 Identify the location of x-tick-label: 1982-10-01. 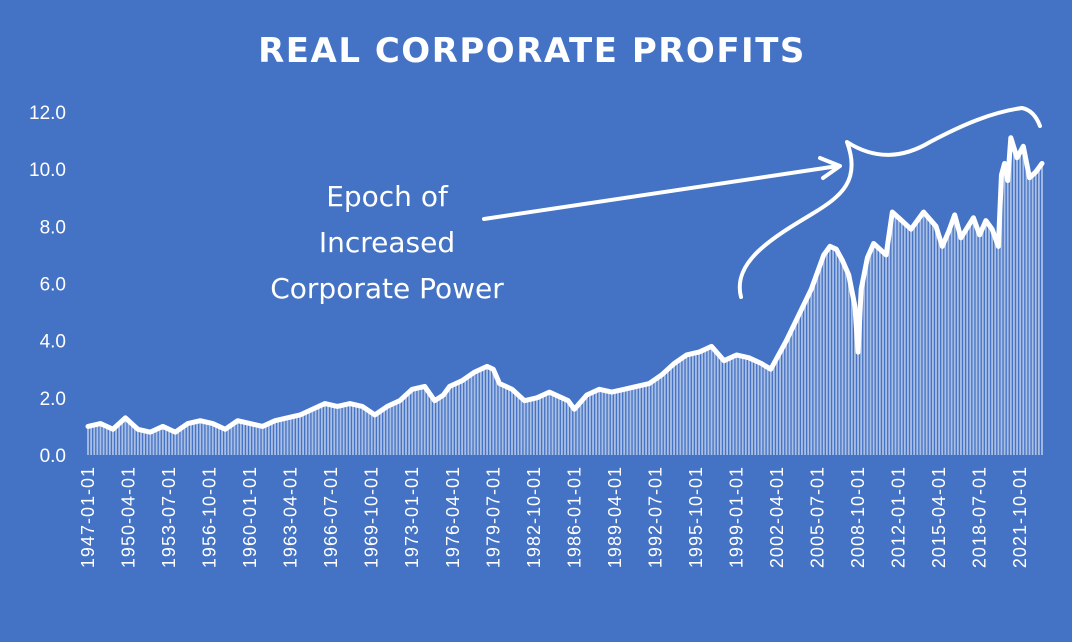
(534, 517).